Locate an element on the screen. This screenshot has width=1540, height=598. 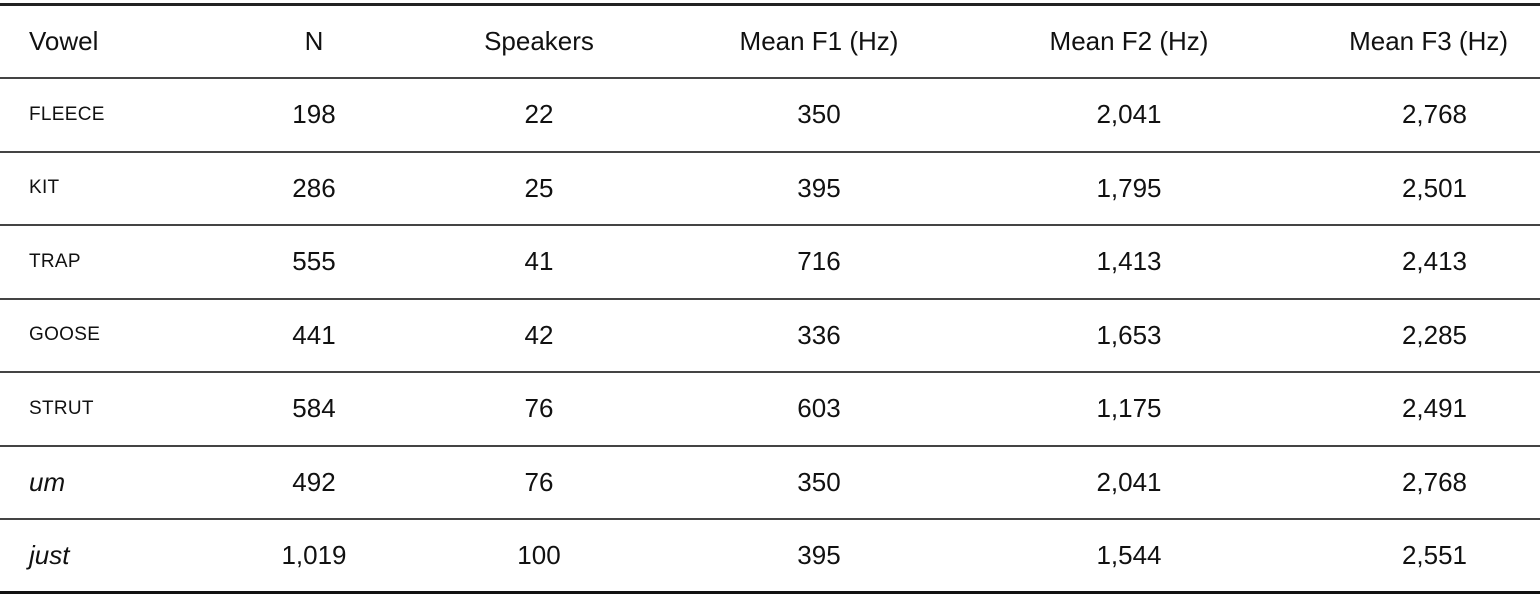
vowel-cell: GOOSE is located at coordinates (129, 335).